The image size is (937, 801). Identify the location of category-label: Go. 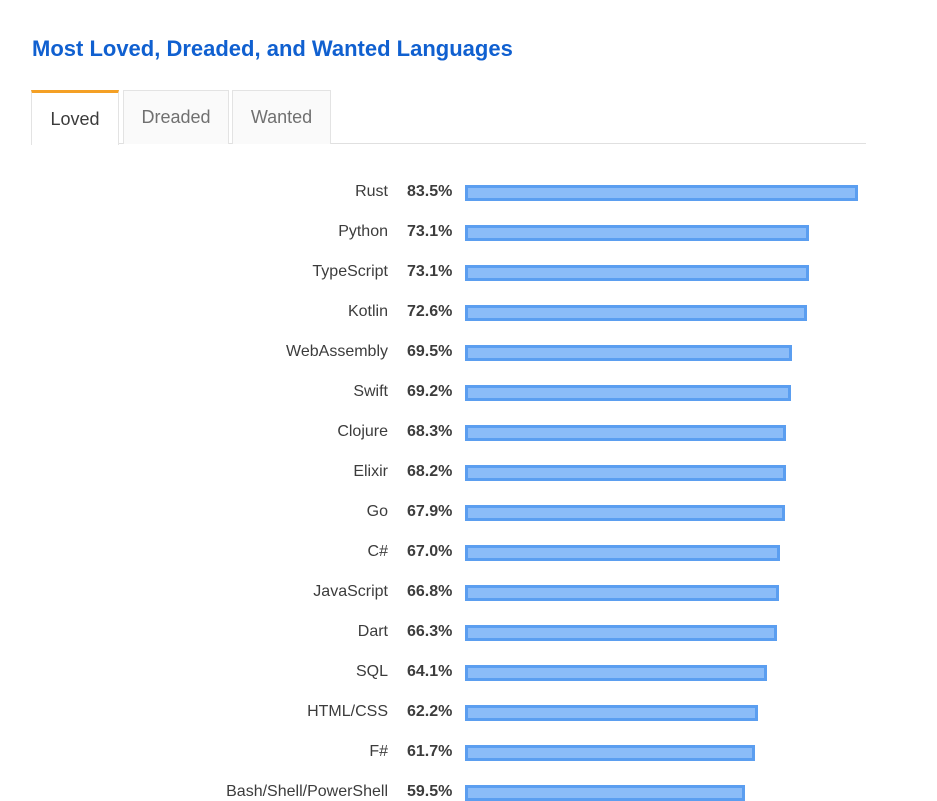
(377, 511).